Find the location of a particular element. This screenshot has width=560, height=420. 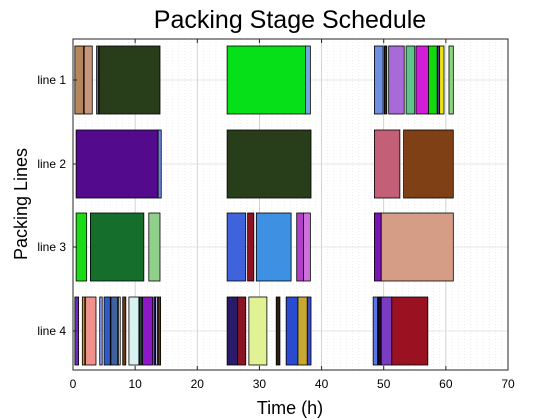

y-category-label: line 2 is located at coordinates (51, 164).